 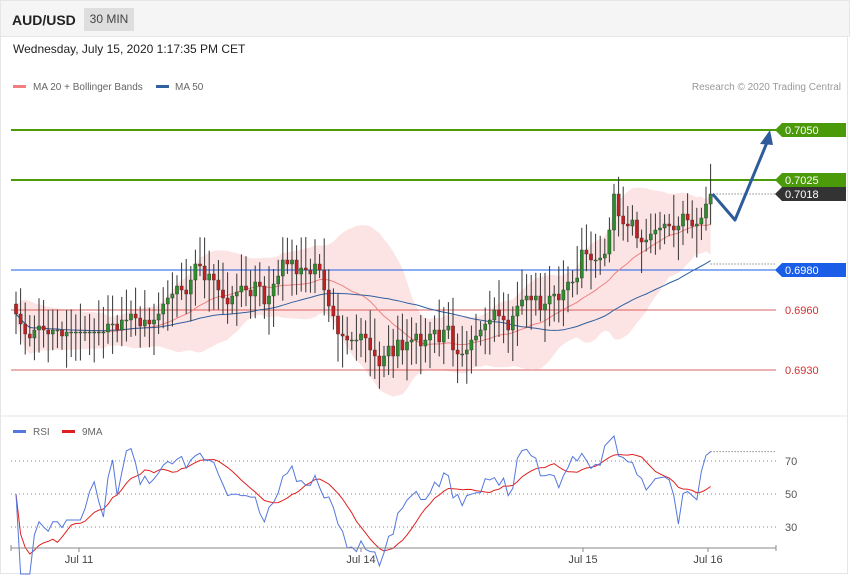 What do you see at coordinates (109, 19) in the screenshot?
I see `timeframe-badge: 30 MIN` at bounding box center [109, 19].